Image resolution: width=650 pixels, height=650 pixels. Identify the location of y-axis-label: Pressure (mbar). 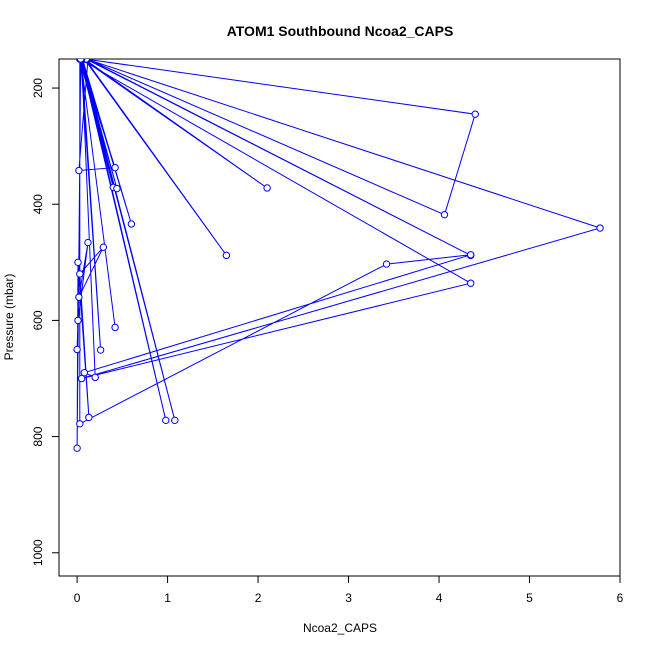
(9, 317).